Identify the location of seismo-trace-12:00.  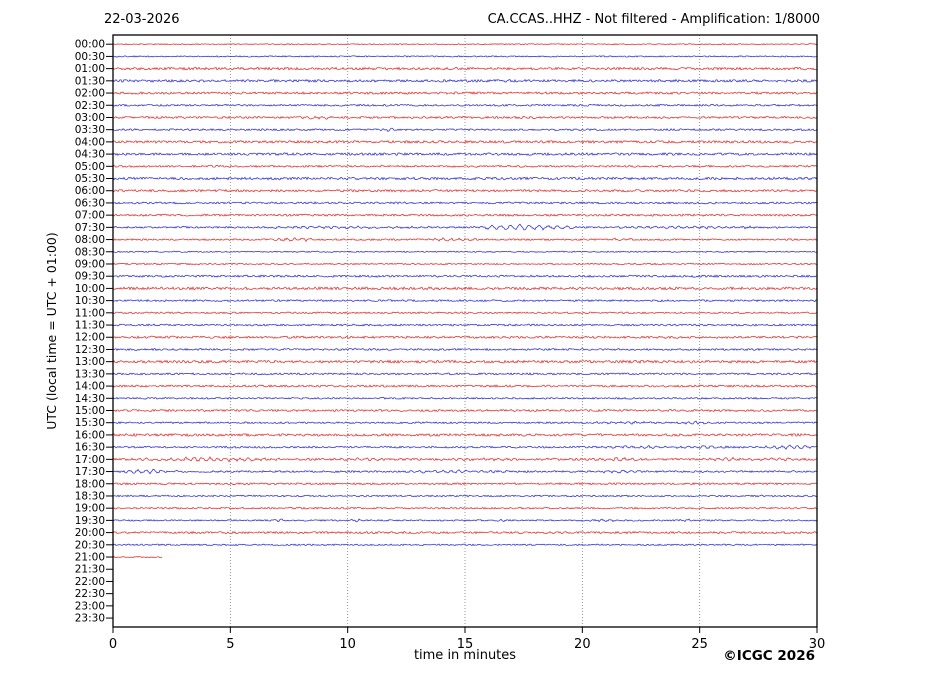
(465, 337).